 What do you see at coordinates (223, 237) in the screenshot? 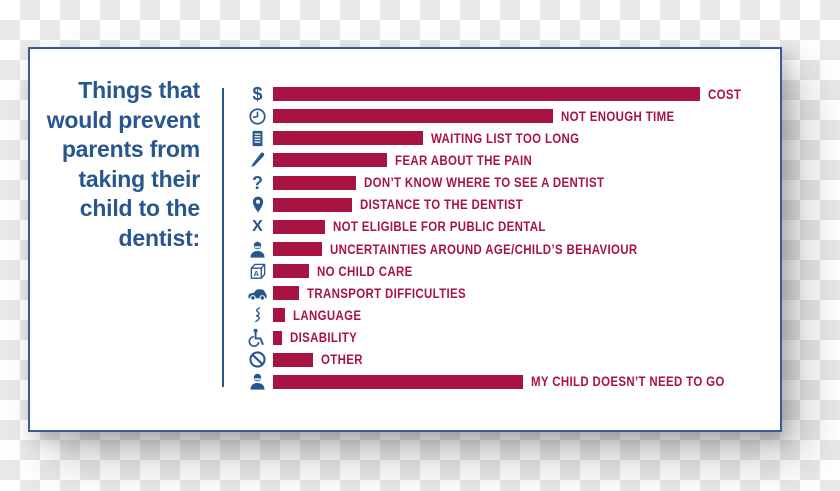
I see `vertical-divider` at bounding box center [223, 237].